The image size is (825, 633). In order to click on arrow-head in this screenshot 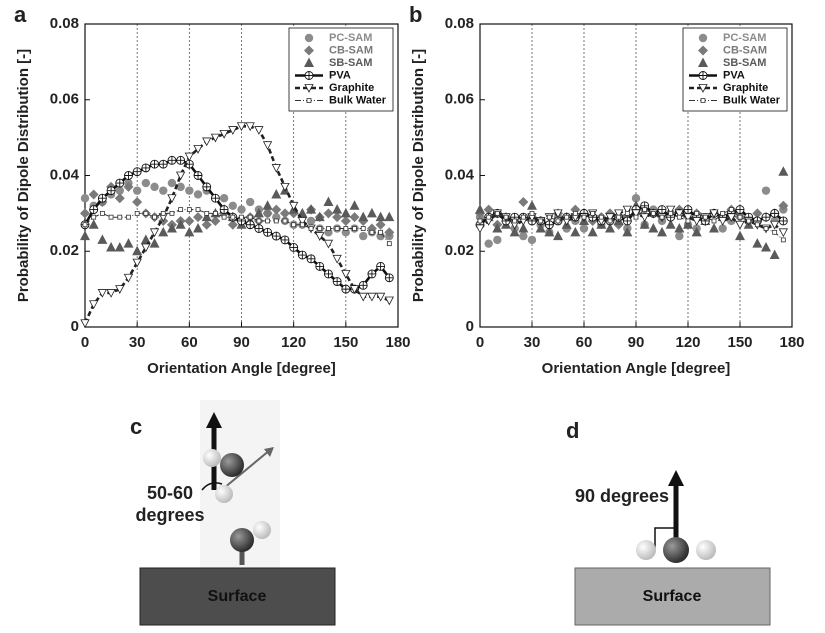, I will do `click(269, 452)`.